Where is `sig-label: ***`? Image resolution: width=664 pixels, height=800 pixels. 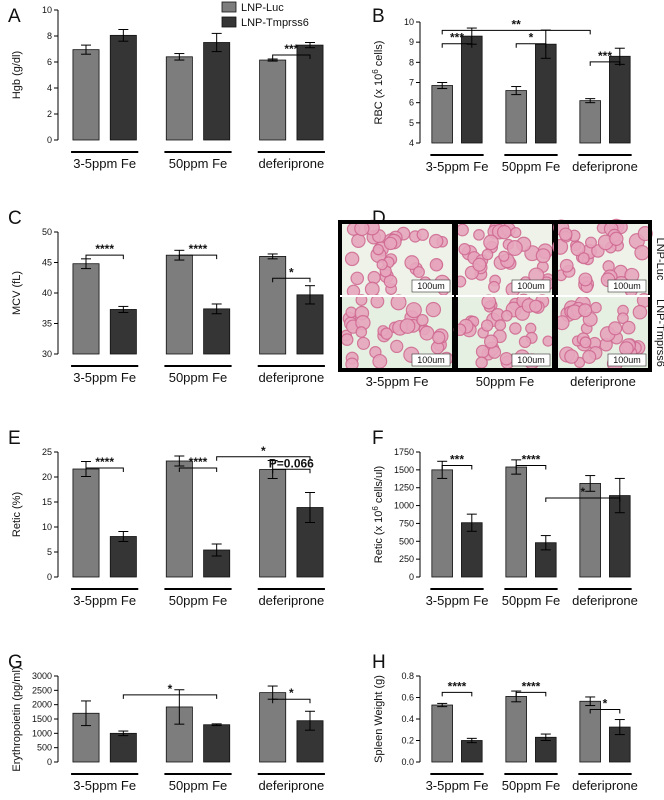 sig-label: *** is located at coordinates (291, 49).